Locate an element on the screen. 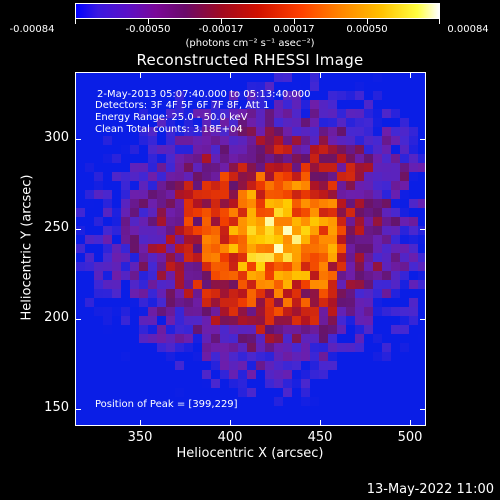 Image resolution: width=500 pixels, height=500 pixels. colorbar-label: 0.00050 is located at coordinates (367, 29).